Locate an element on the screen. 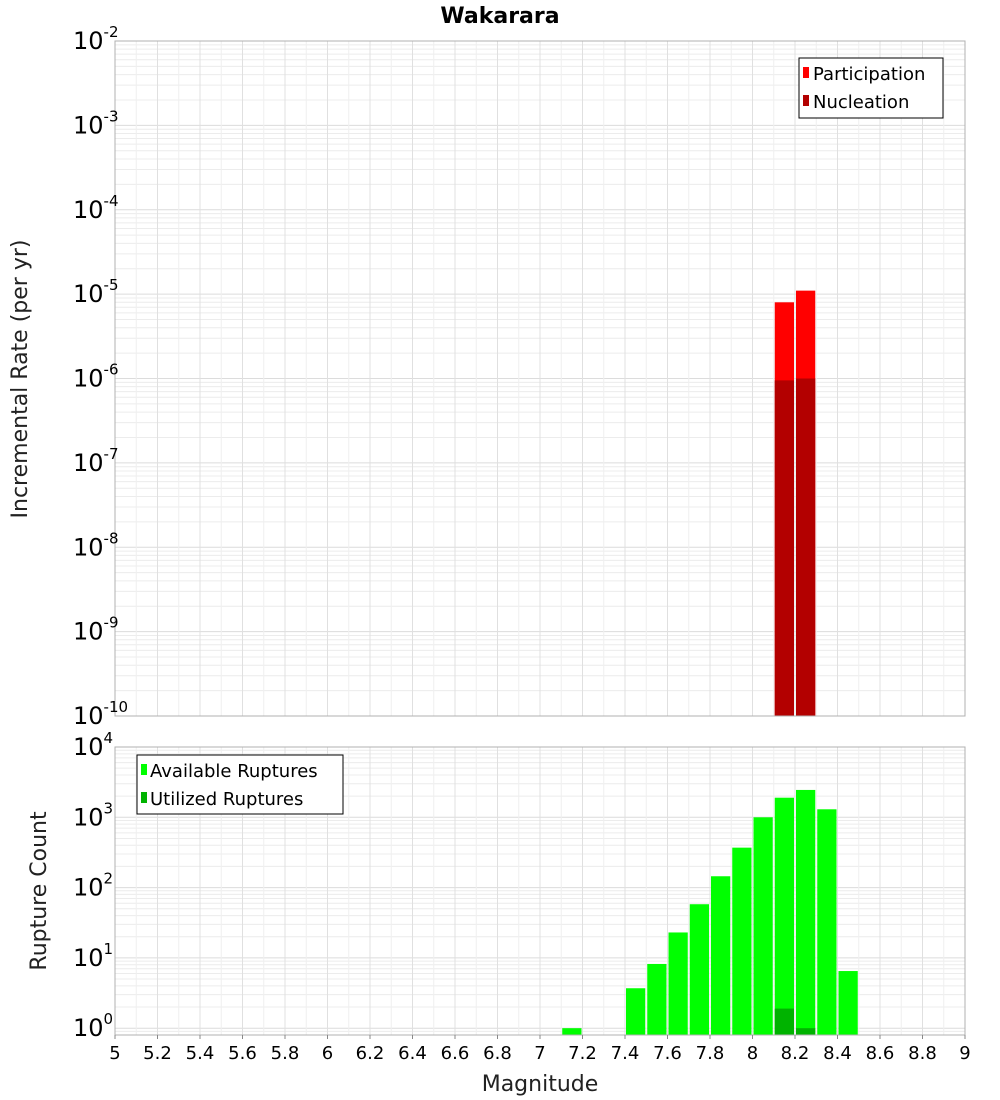 This screenshot has width=1000, height=1100. x-tick-label: 8 is located at coordinates (752, 1053).